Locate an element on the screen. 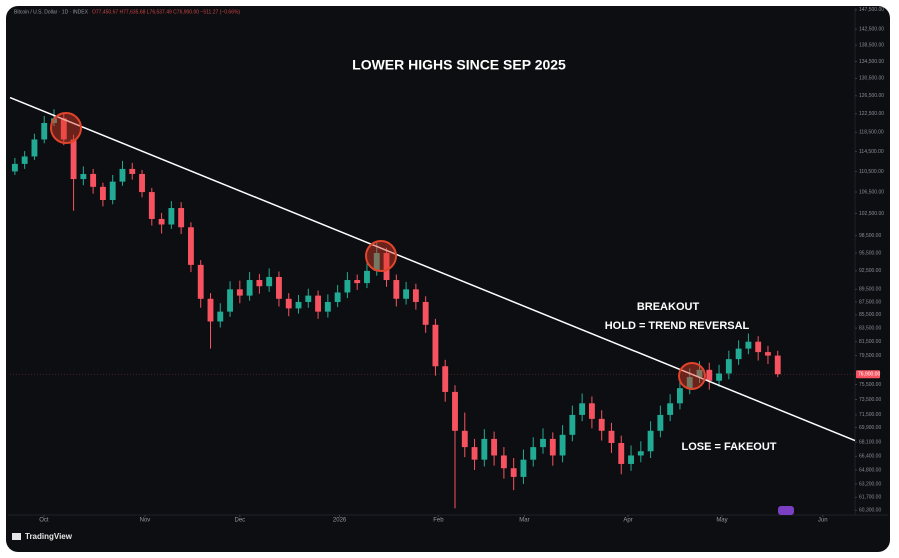  y-tick-label: 60,300.00 is located at coordinates (870, 511).